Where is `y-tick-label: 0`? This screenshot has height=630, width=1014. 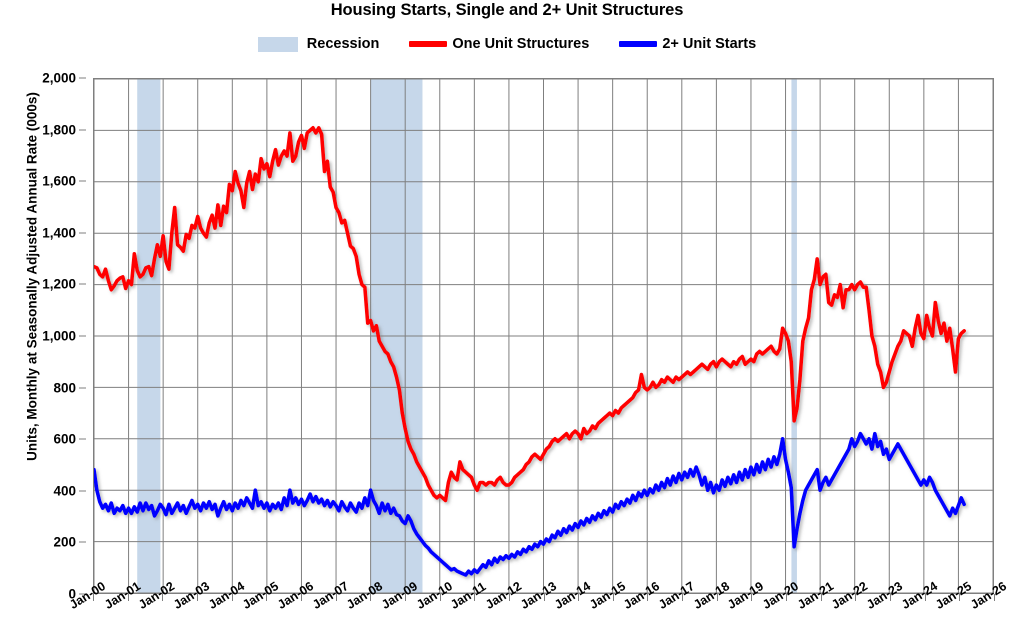
y-tick-label: 0 is located at coordinates (72, 594).